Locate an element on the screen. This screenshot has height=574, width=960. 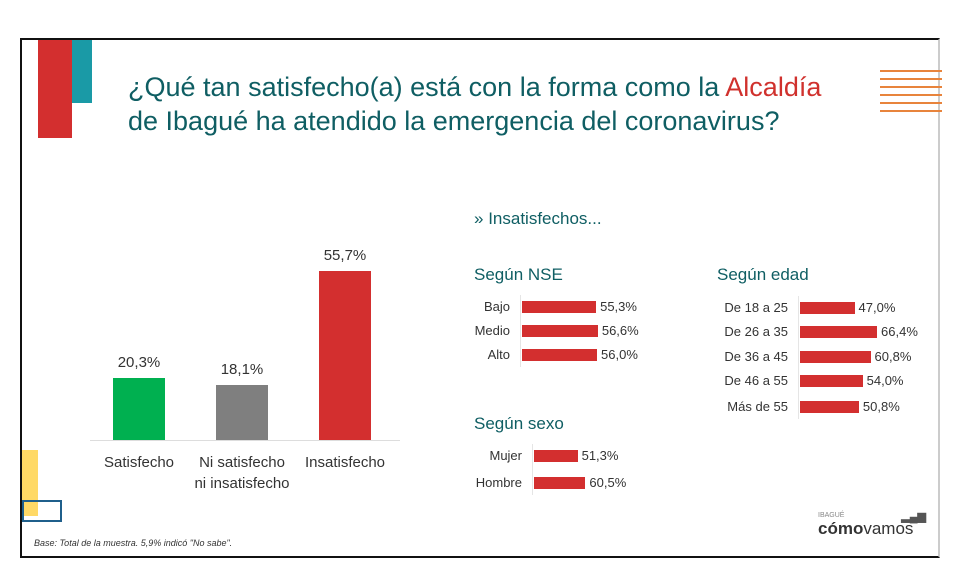
bar-value-label: 60,5% is located at coordinates (608, 482).